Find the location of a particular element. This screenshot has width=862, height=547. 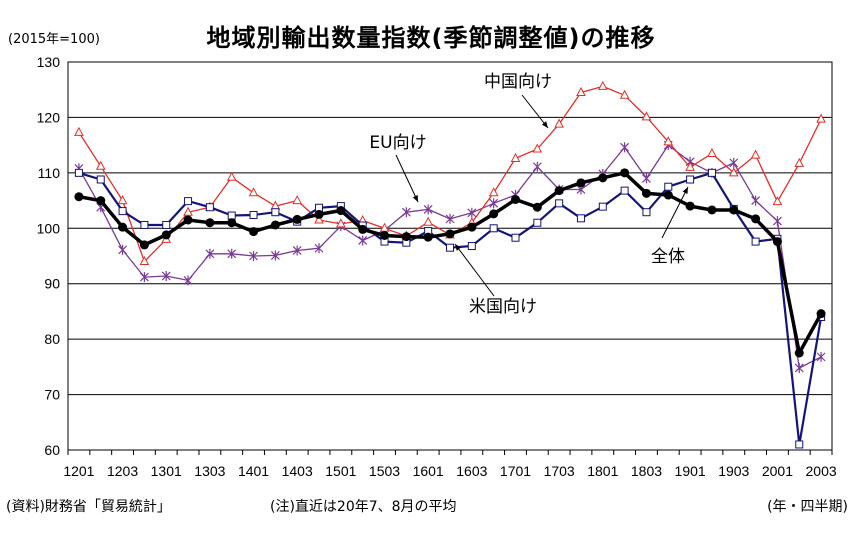

annotation-arrow-china is located at coordinates (535, 111).